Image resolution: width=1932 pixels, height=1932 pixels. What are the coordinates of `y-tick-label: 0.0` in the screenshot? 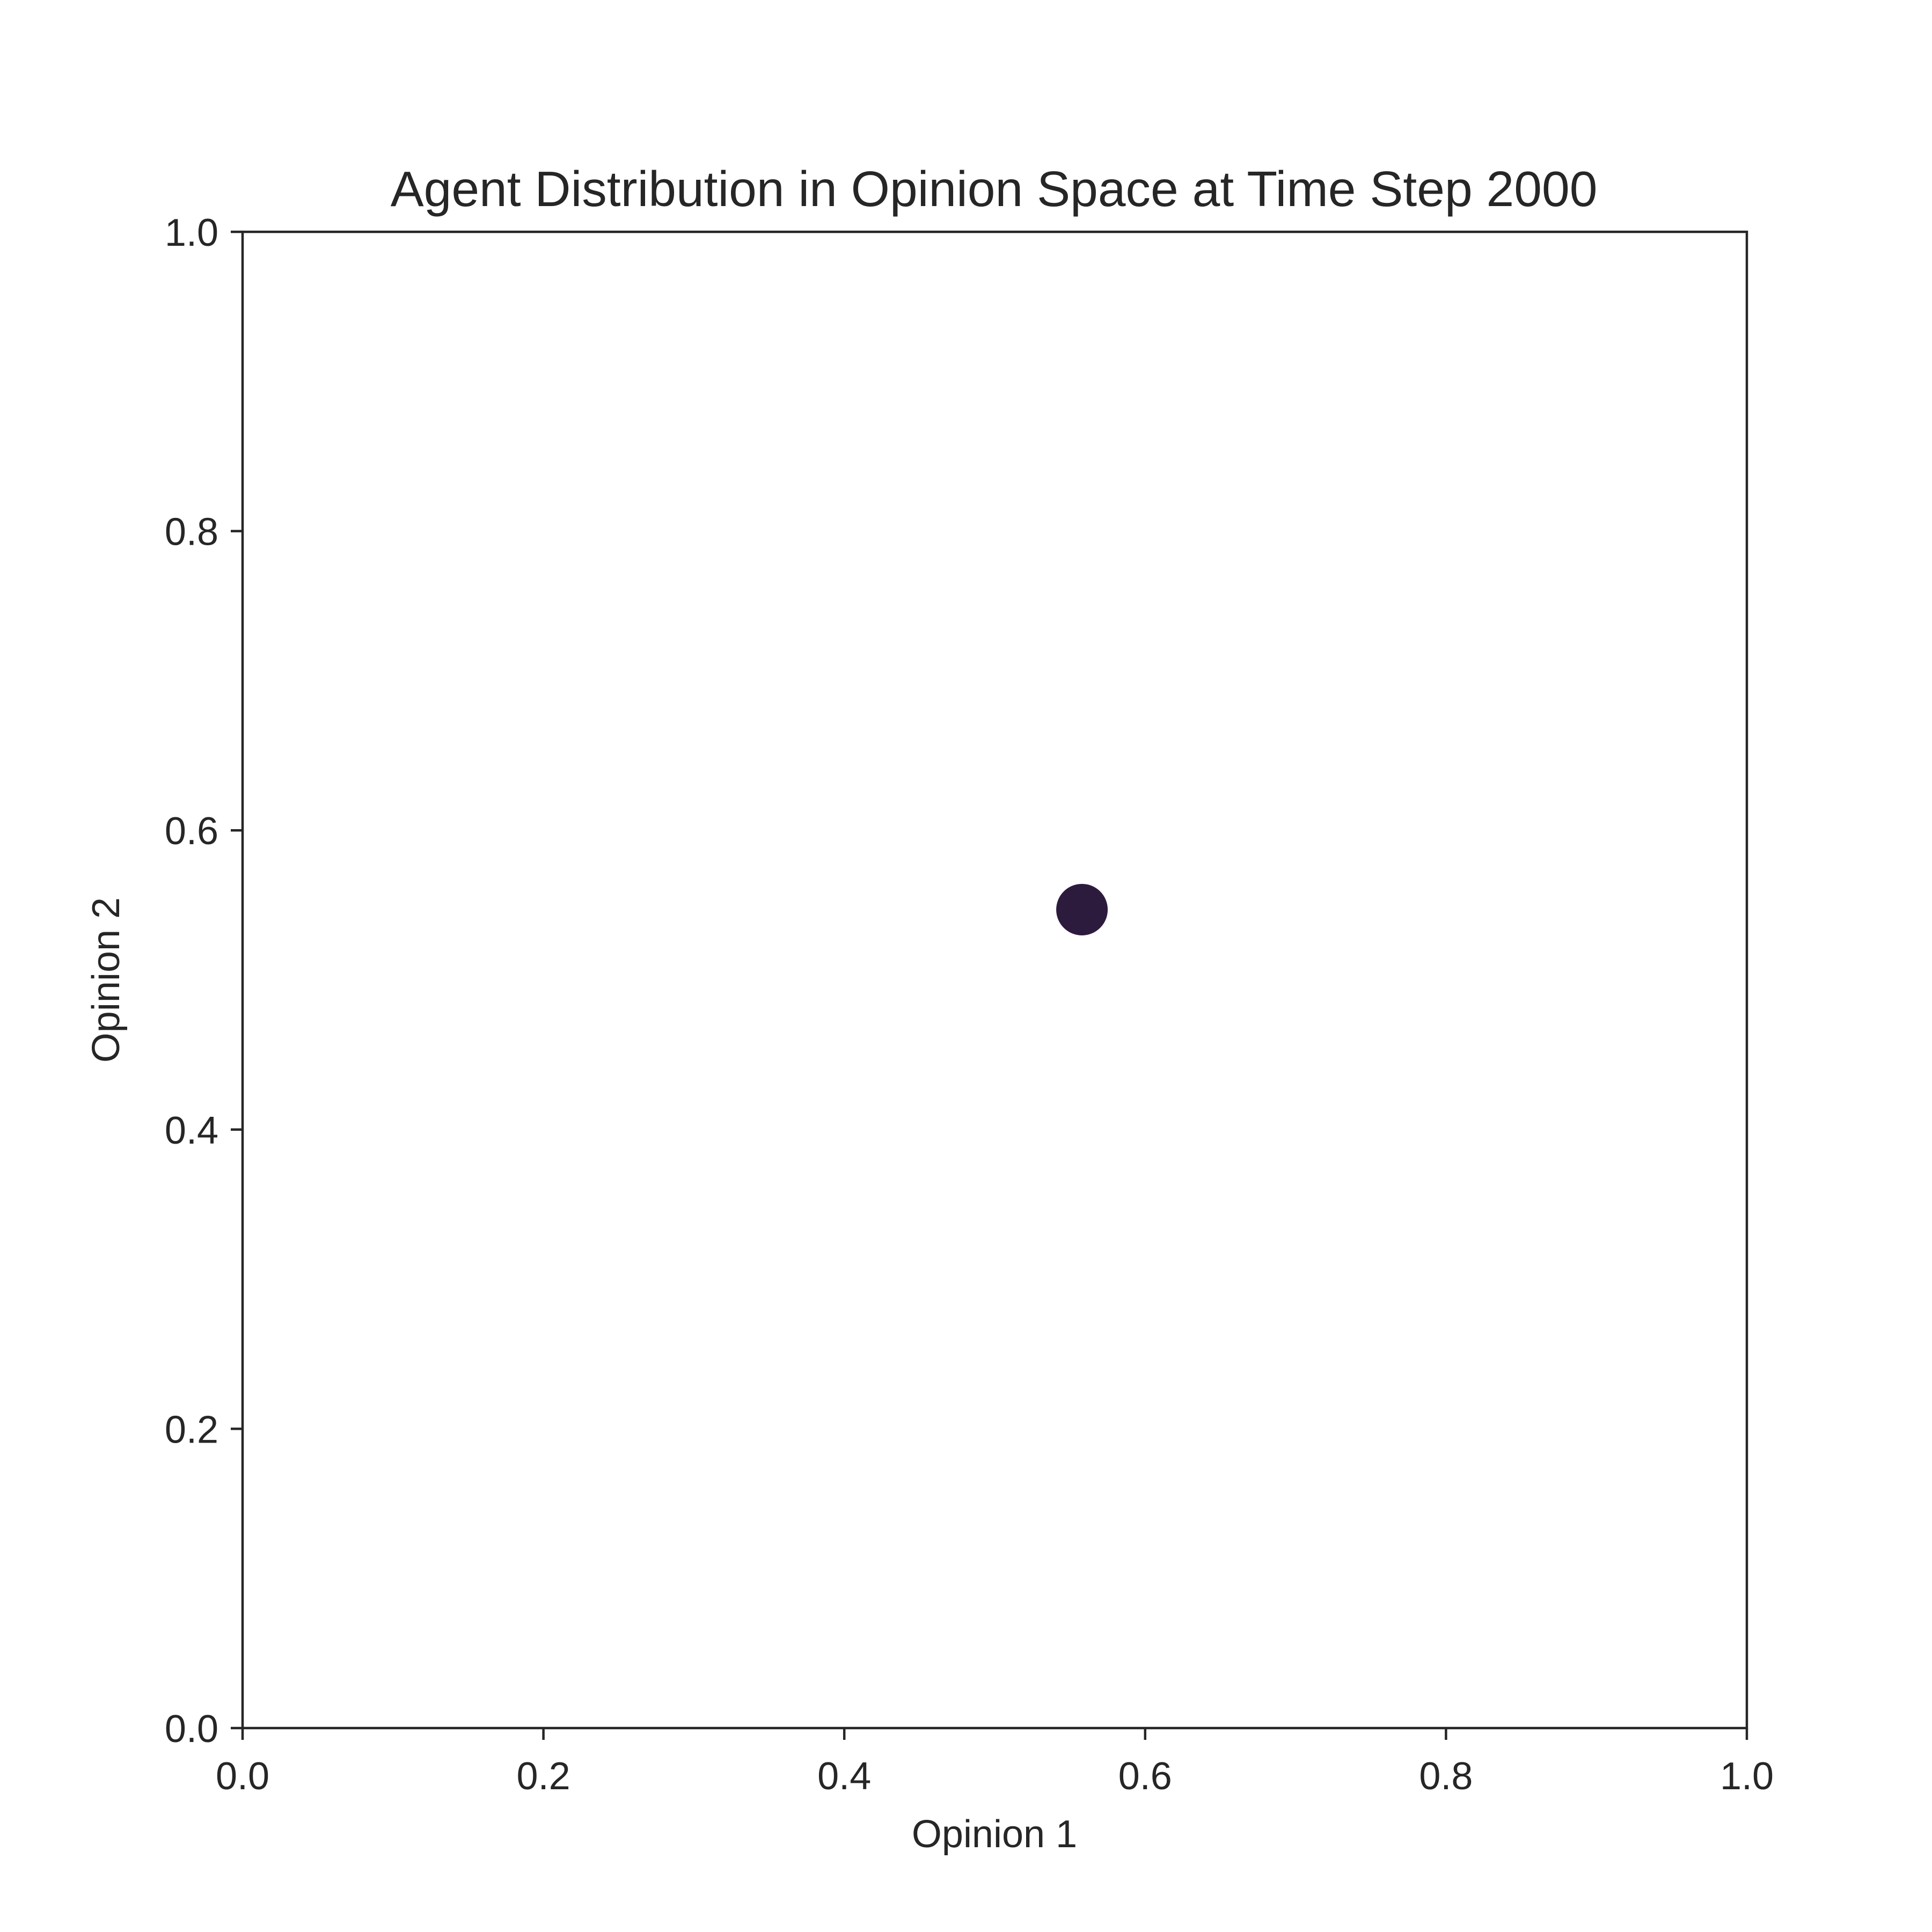 It's located at (191, 1729).